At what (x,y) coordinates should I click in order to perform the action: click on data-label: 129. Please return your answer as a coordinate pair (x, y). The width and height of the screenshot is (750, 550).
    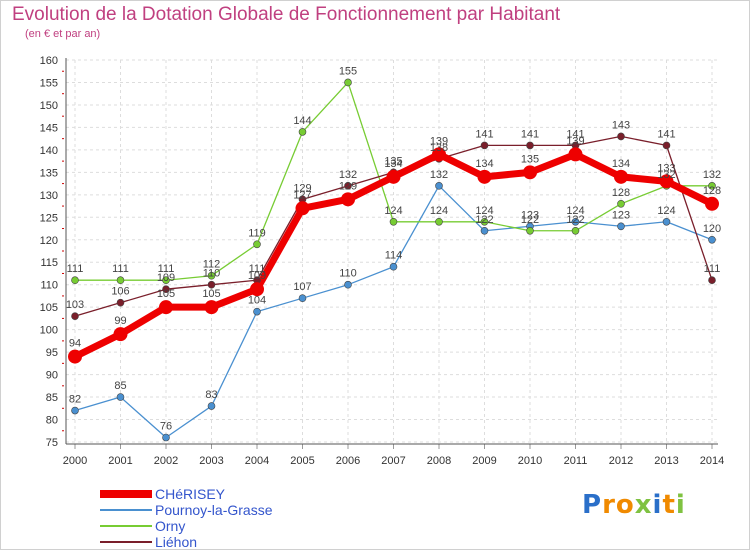
    Looking at the image, I should click on (348, 186).